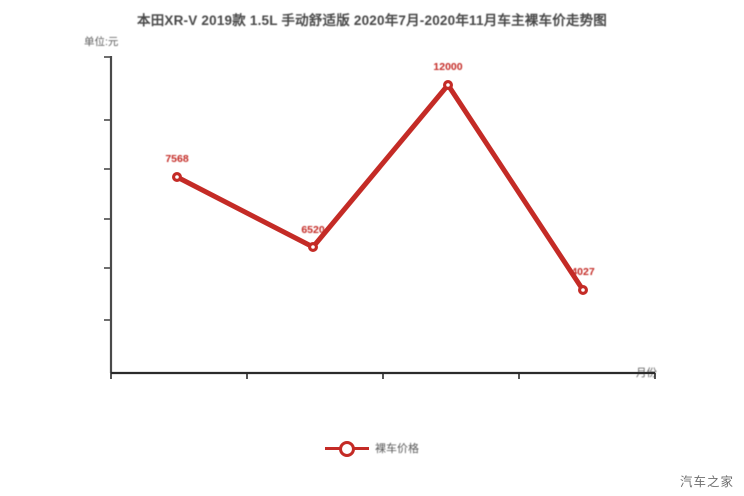 The image size is (744, 496). Describe the element at coordinates (448, 67) in the screenshot. I see `data-label-point-3: 12000` at that location.